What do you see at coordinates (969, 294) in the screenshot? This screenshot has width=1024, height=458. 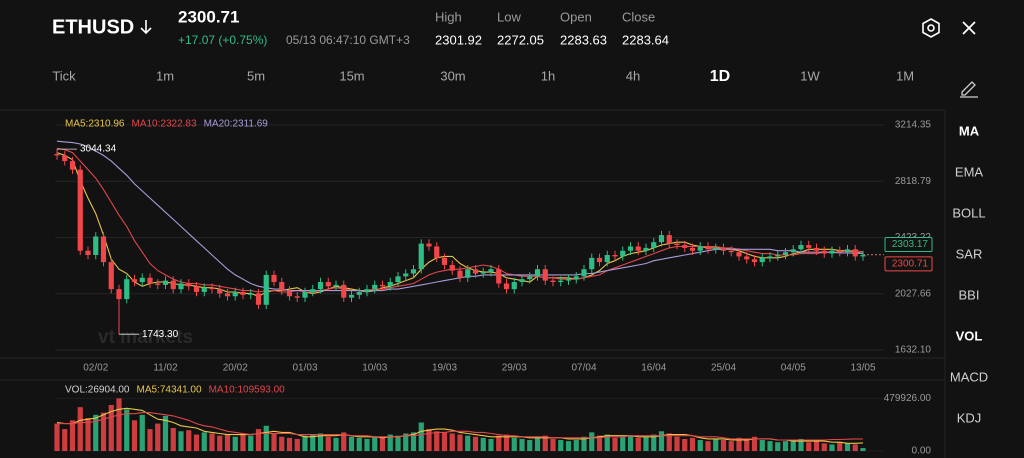 I see `indicator-button: BBI` at bounding box center [969, 294].